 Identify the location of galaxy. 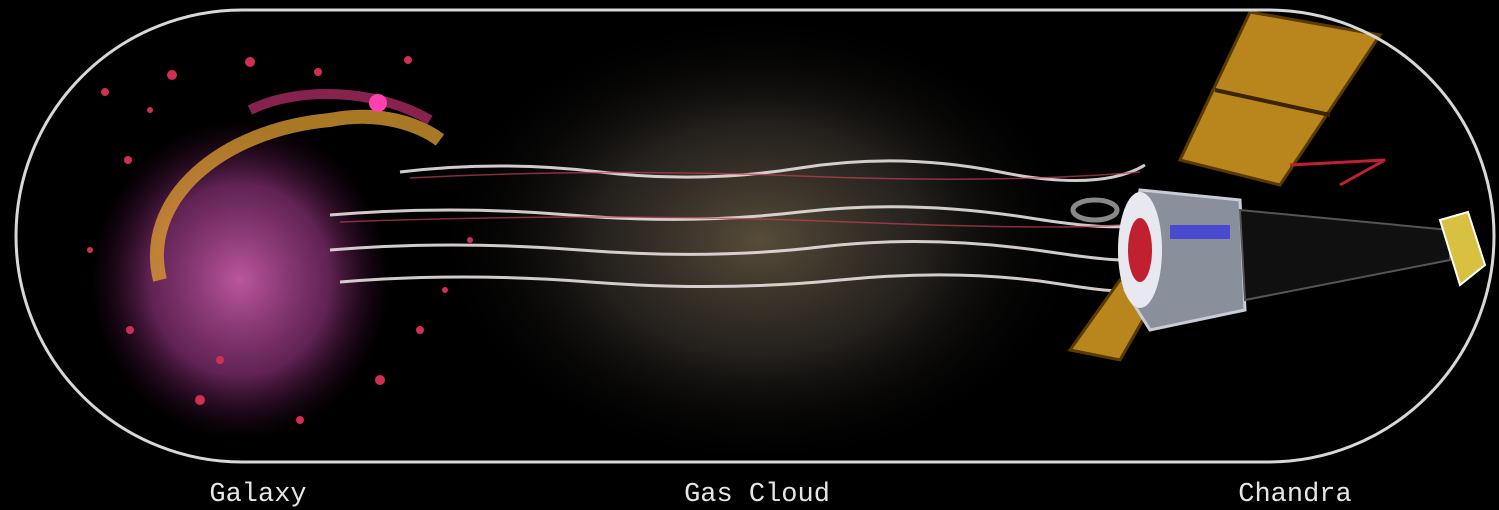
(240, 280).